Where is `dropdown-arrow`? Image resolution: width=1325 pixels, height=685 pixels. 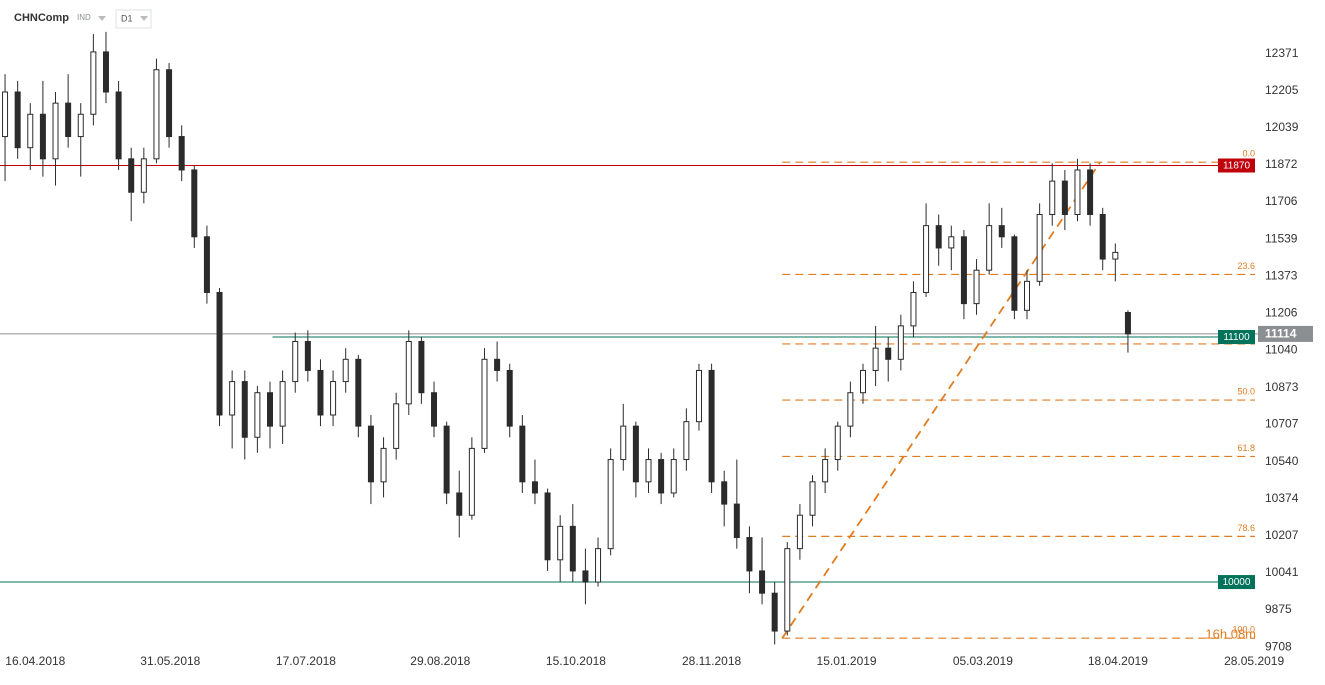
dropdown-arrow is located at coordinates (102, 18).